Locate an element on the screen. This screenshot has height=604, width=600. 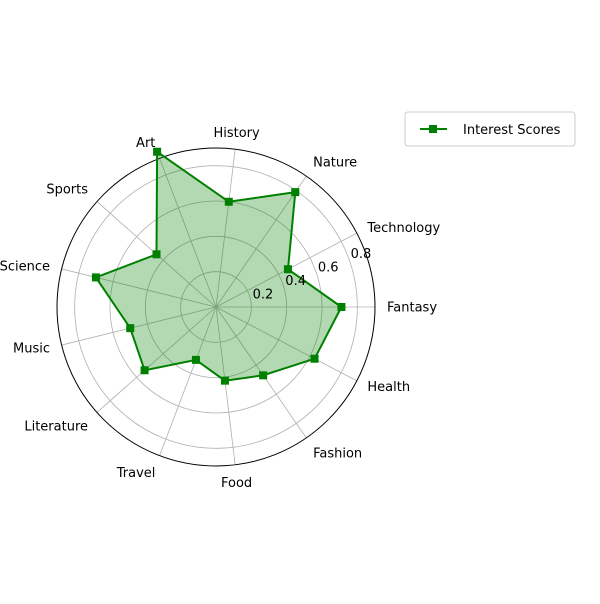
data-point-literature is located at coordinates (144, 370).